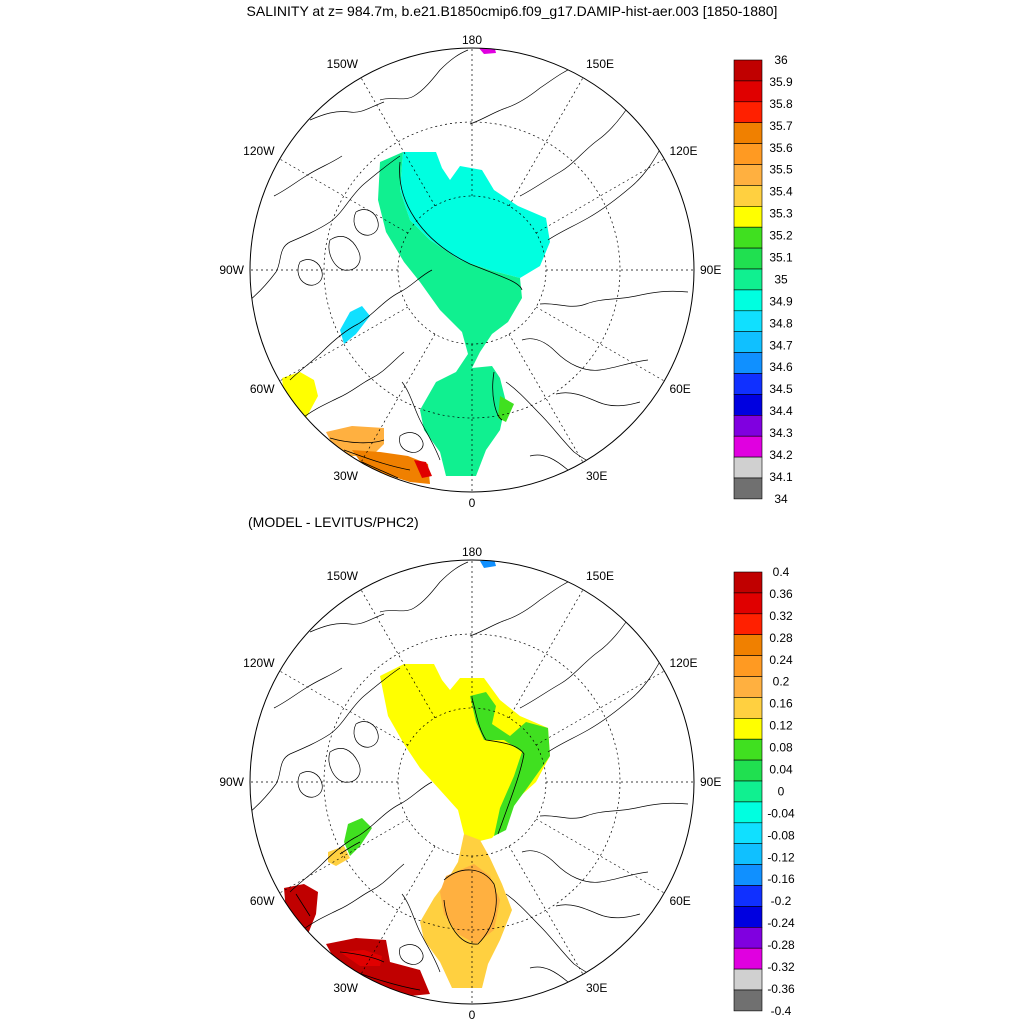 The image size is (1024, 1024). I want to click on colorbar-tick-label: -0.36, so click(781, 989).